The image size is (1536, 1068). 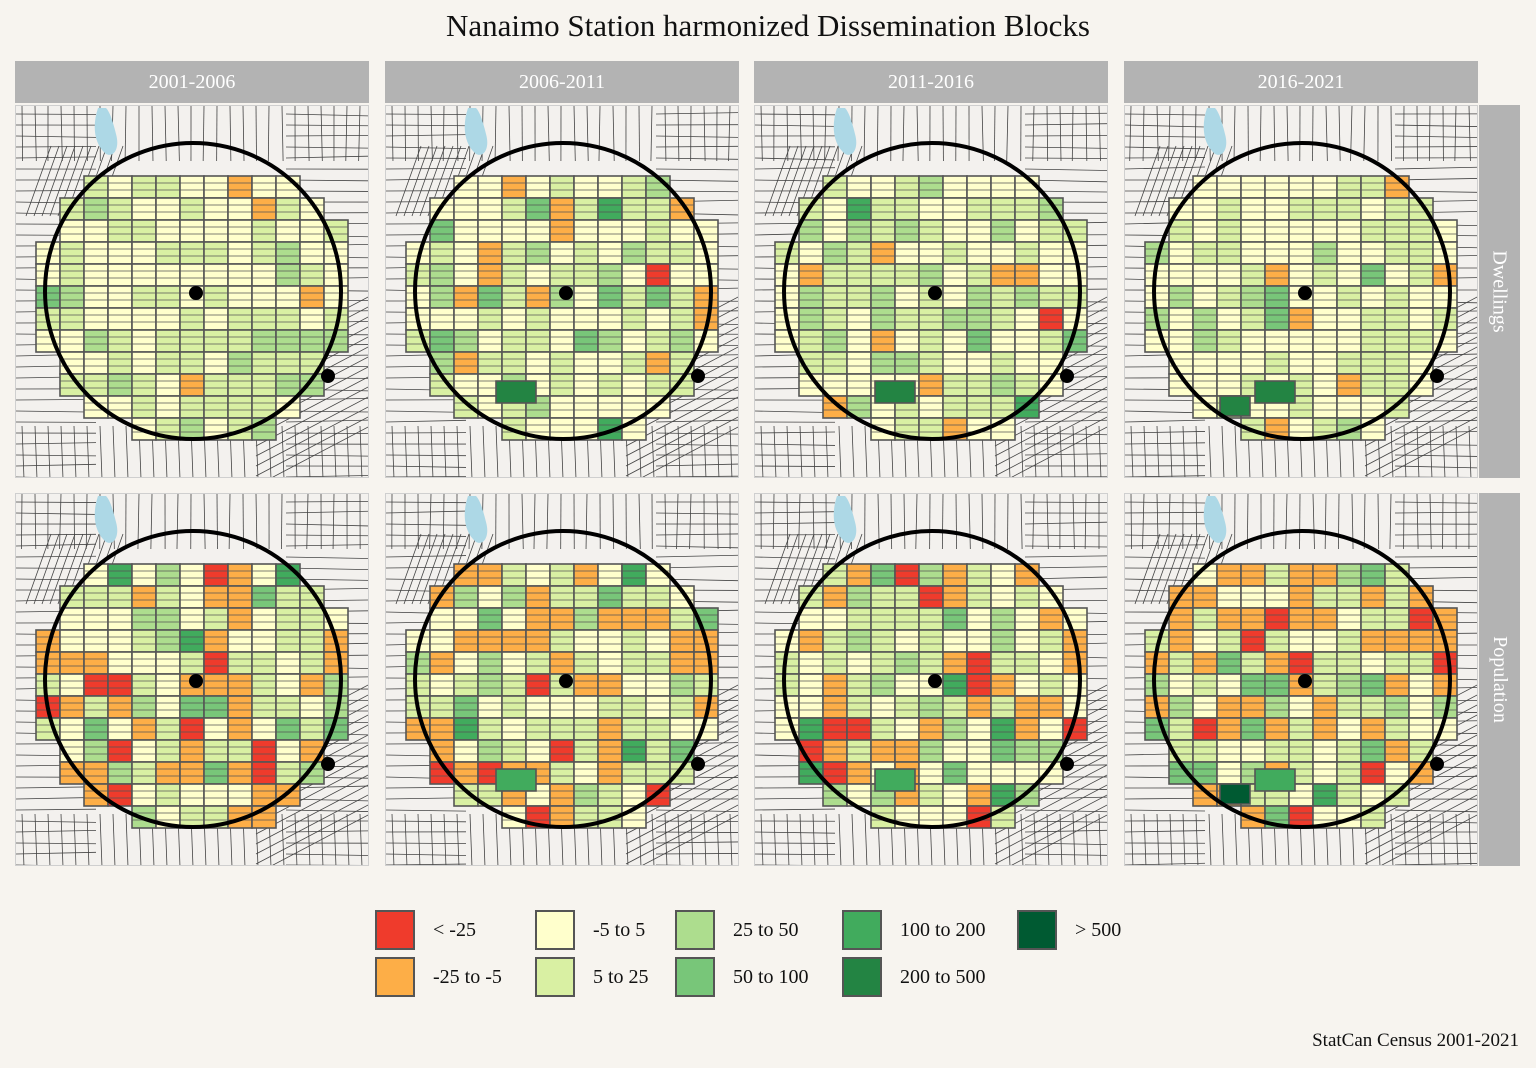 I want to click on legend-label: < -25, so click(x=454, y=929).